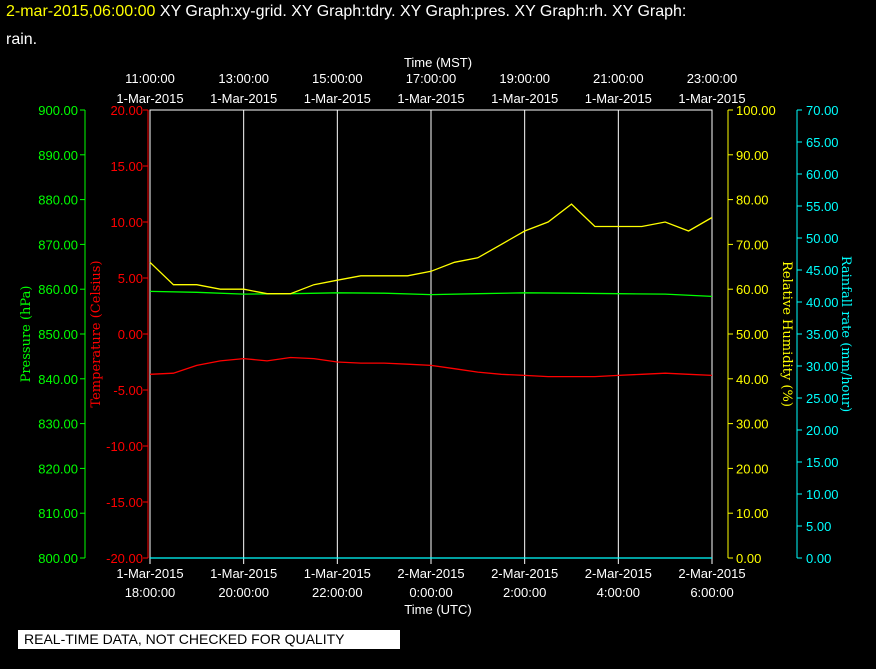  What do you see at coordinates (752, 244) in the screenshot?
I see `humidity-tick-label: 70.00` at bounding box center [752, 244].